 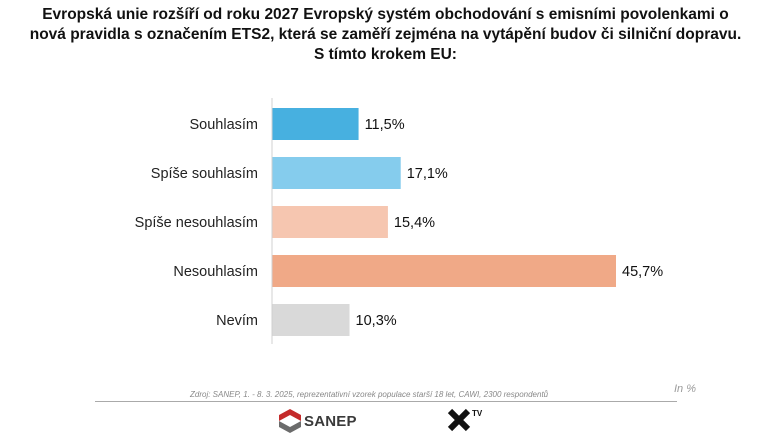 What do you see at coordinates (204, 174) in the screenshot?
I see `category-label: Spíše souhlasím` at bounding box center [204, 174].